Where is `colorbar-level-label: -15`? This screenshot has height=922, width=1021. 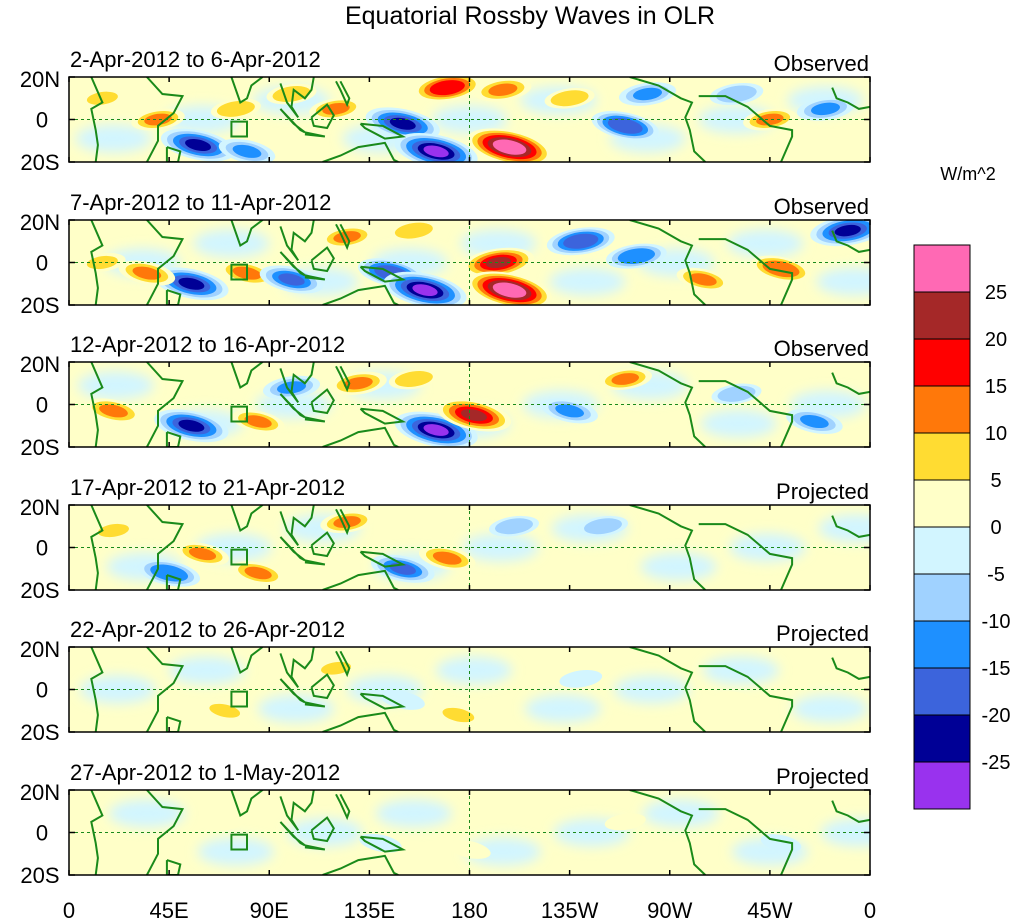
colorbar-level-label: -15 is located at coordinates (996, 669).